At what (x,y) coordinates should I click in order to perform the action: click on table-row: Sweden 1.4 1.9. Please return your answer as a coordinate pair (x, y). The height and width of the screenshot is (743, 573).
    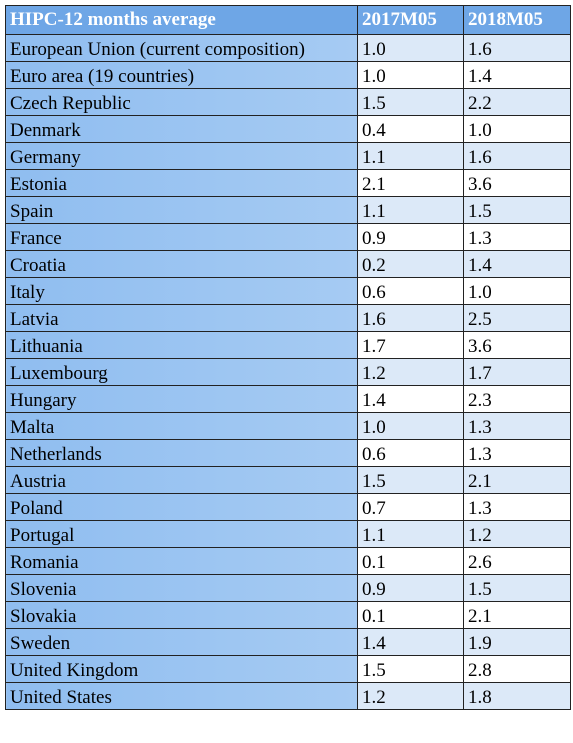
    Looking at the image, I should click on (288, 642).